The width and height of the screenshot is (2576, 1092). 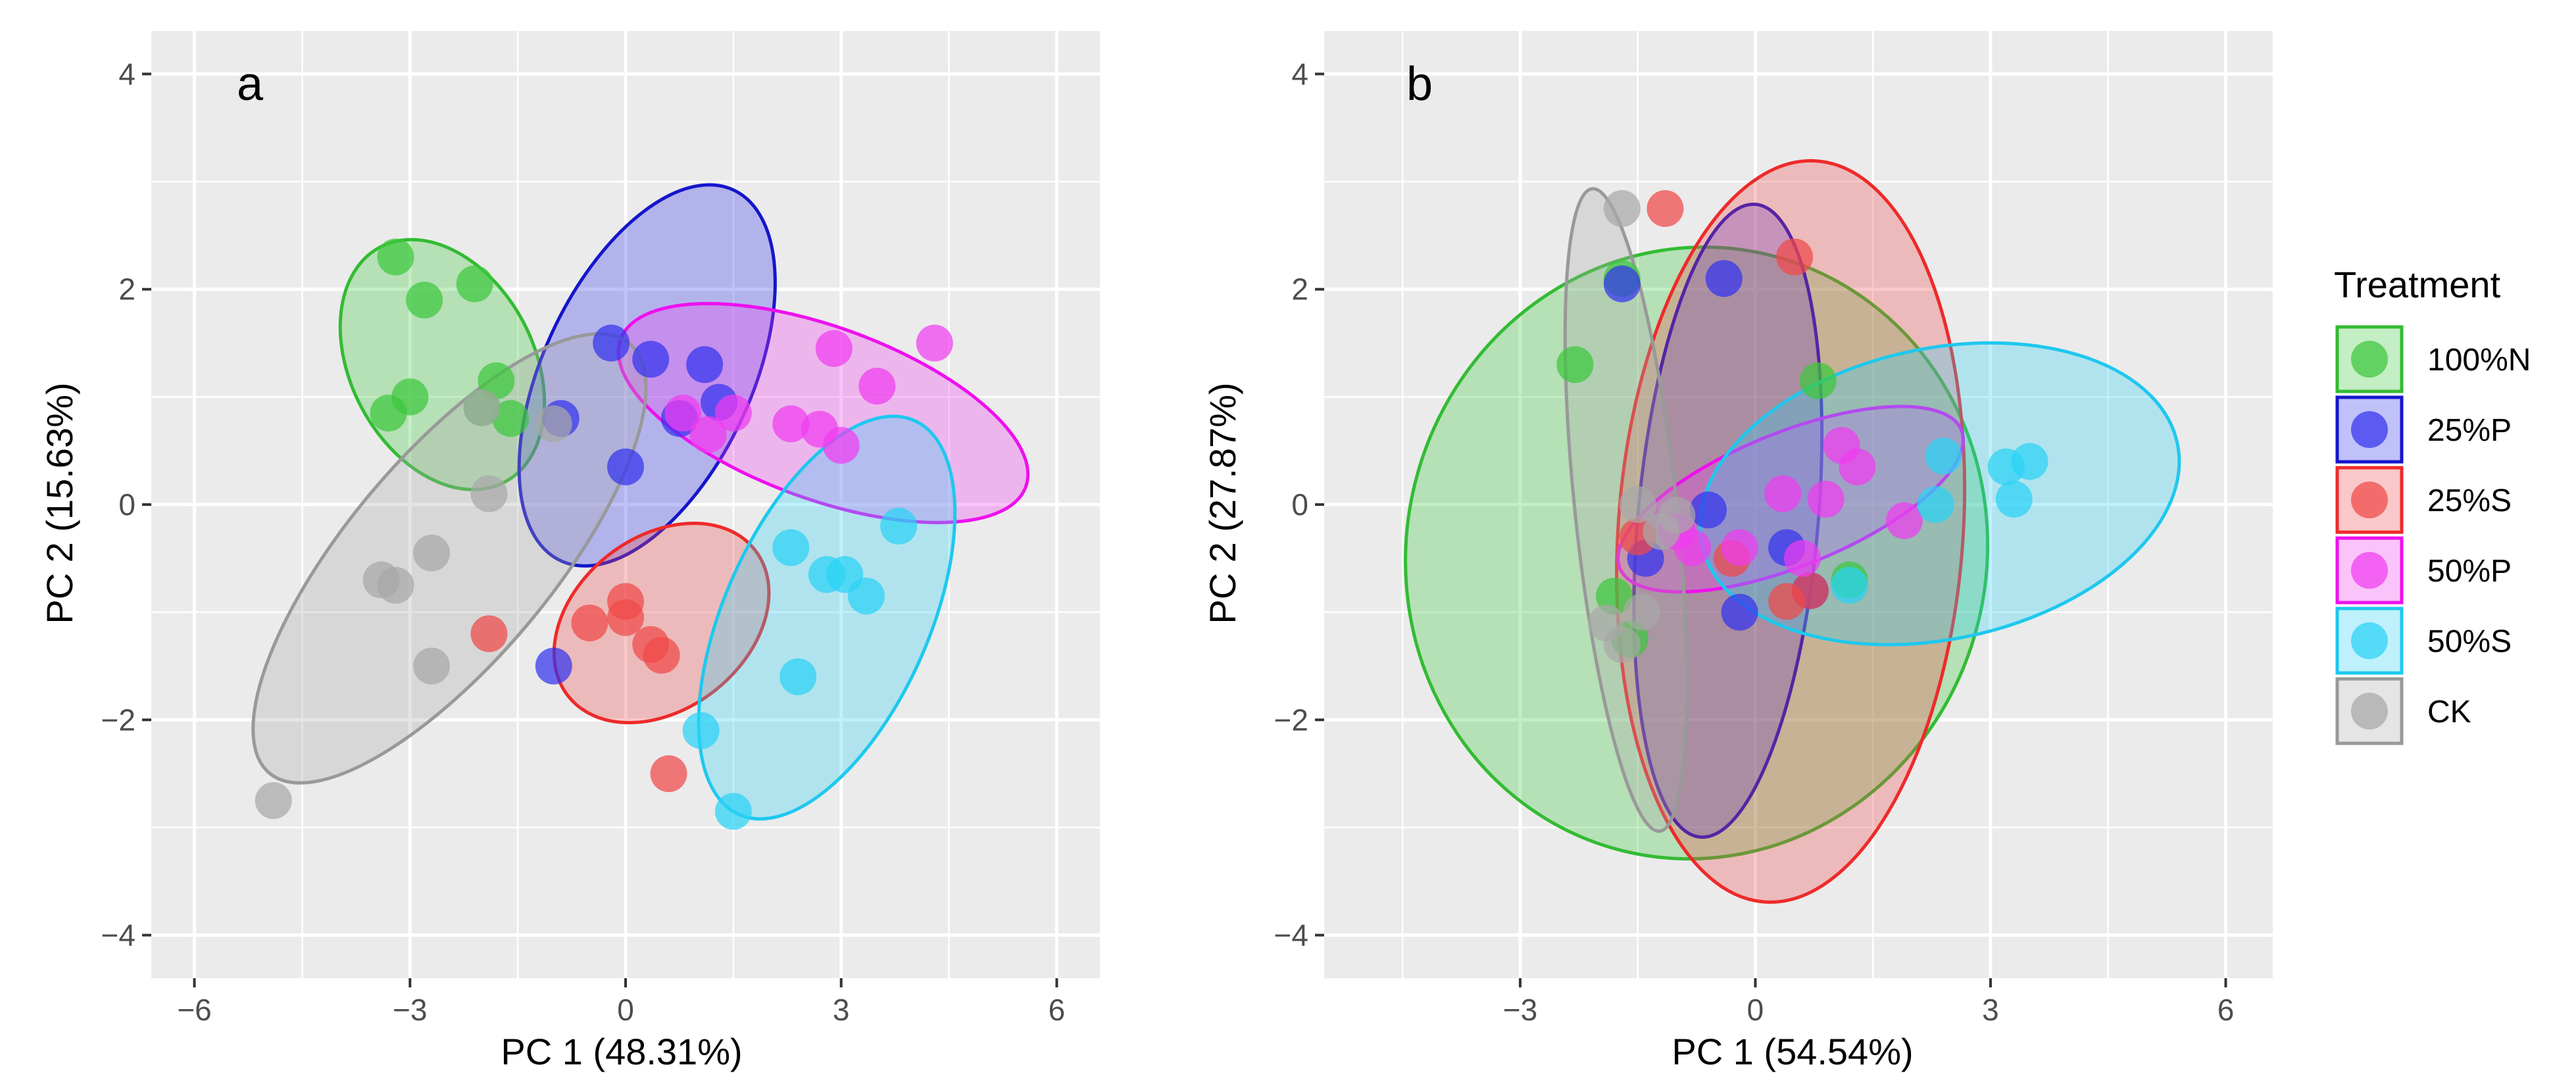 I want to click on panel-b-xlabel: PC 1 (54.54%), so click(x=1792, y=1051).